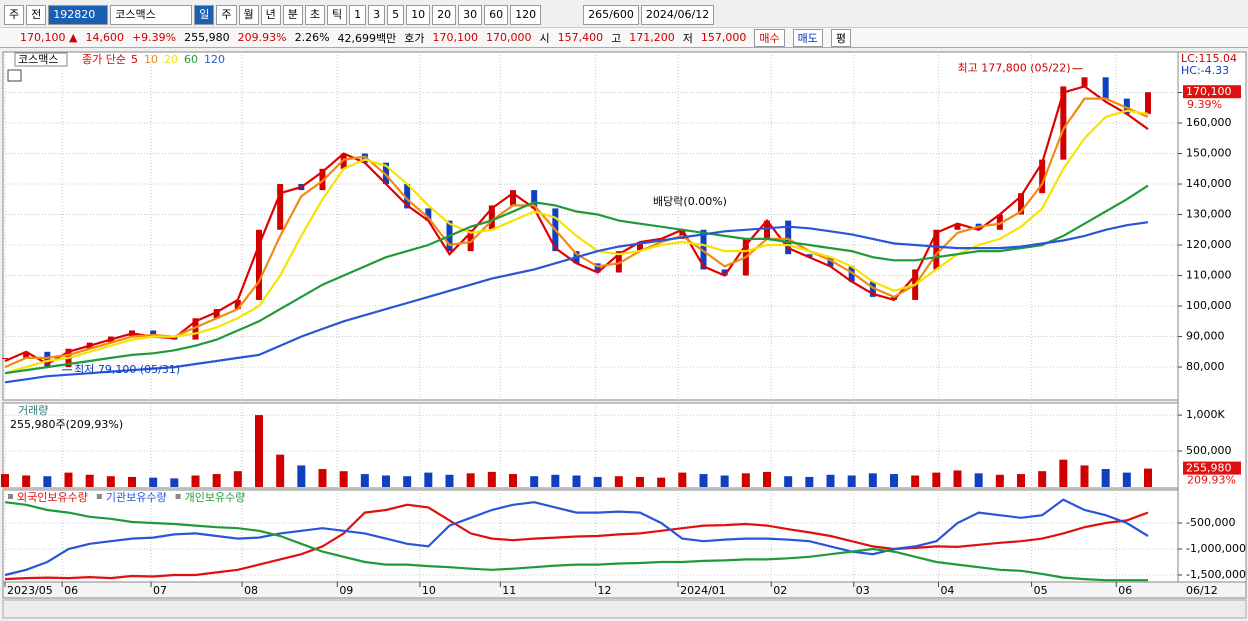 This screenshot has height=621, width=1248. I want to click on info-item: 평, so click(841, 37).